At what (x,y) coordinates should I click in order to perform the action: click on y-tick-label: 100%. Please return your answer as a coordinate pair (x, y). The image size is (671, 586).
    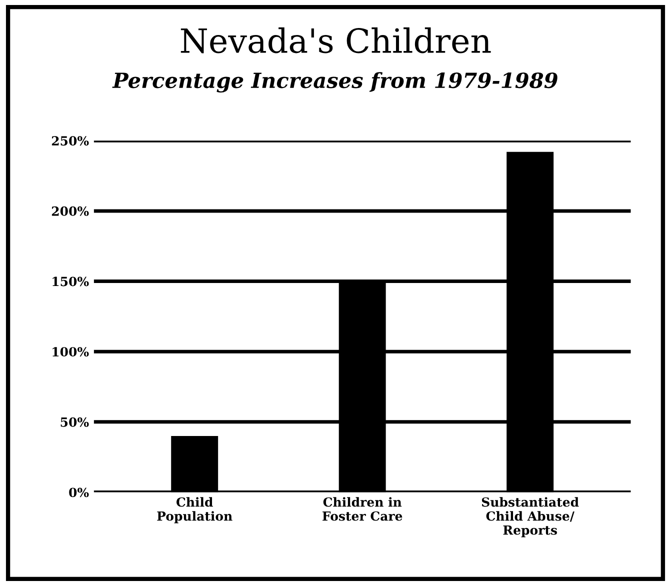
    Looking at the image, I should click on (70, 352).